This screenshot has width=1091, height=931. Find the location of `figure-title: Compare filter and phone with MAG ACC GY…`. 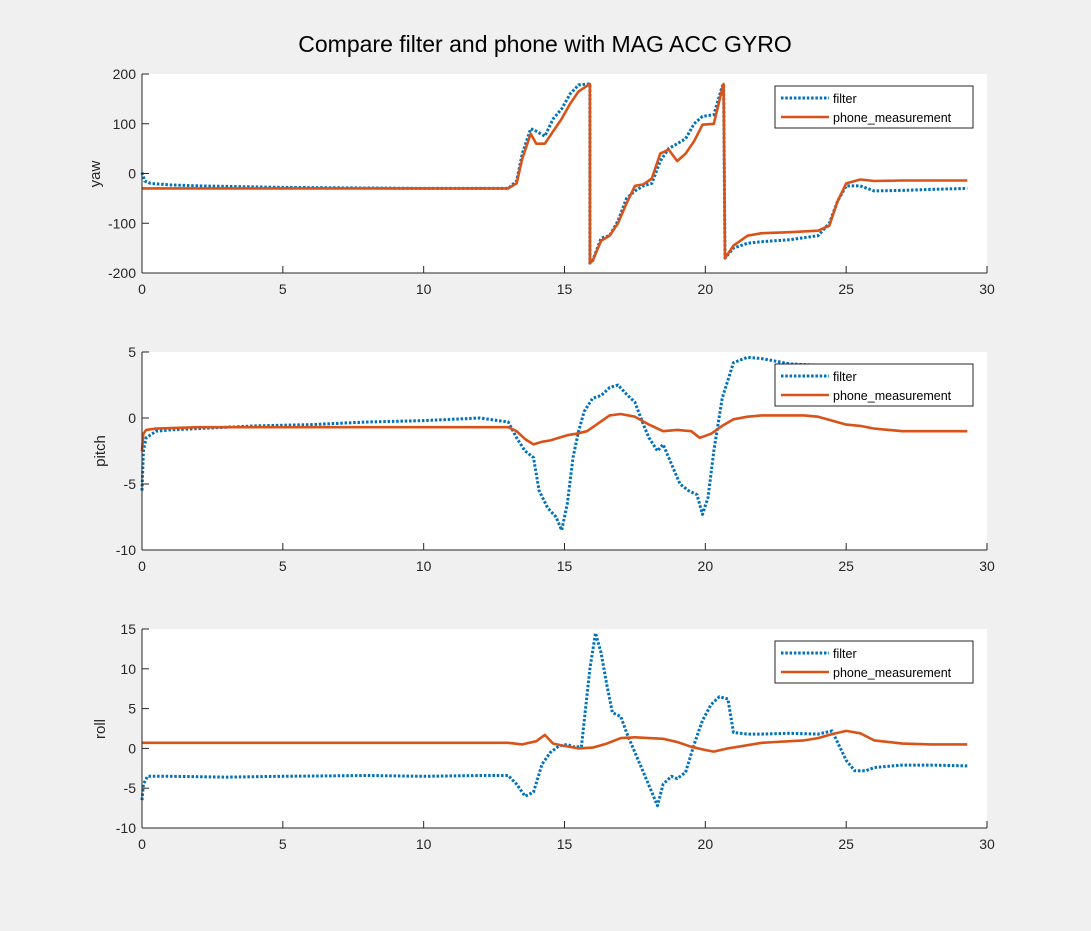

figure-title: Compare filter and phone with MAG ACC GY… is located at coordinates (544, 44).